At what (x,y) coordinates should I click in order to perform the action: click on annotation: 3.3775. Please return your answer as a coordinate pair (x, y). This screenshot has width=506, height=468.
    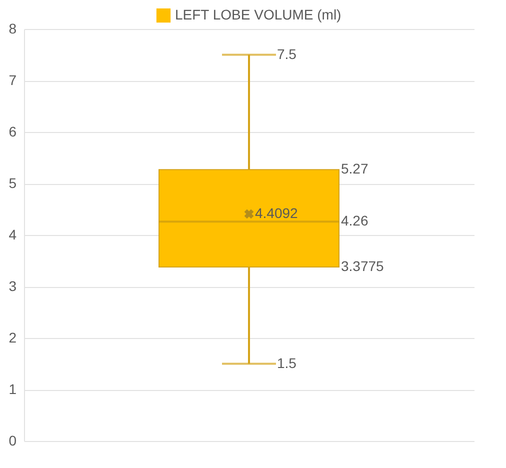
    Looking at the image, I should click on (362, 266).